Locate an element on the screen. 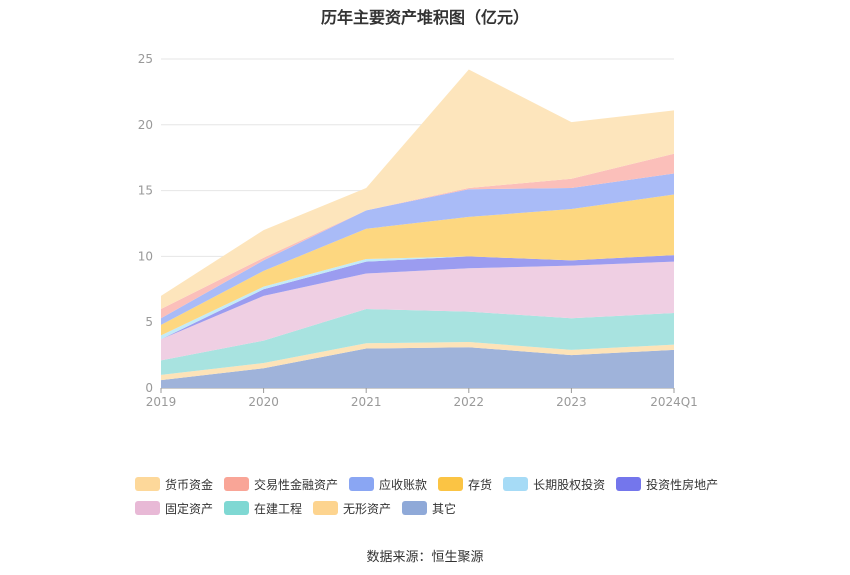 This screenshot has height=575, width=850. area-series-固定资产 is located at coordinates (417, 311).